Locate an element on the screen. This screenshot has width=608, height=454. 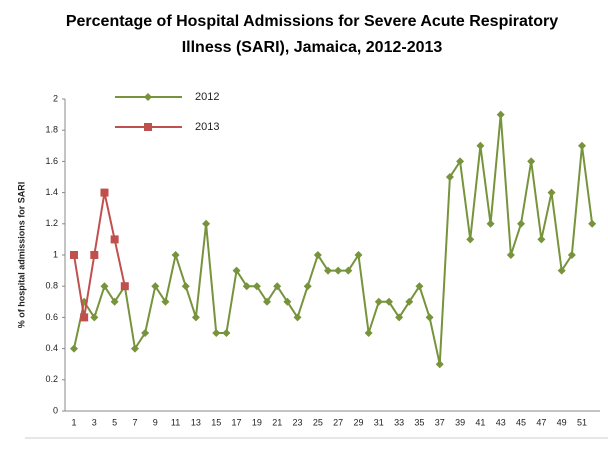
x-tick-label: 23 is located at coordinates (298, 422).